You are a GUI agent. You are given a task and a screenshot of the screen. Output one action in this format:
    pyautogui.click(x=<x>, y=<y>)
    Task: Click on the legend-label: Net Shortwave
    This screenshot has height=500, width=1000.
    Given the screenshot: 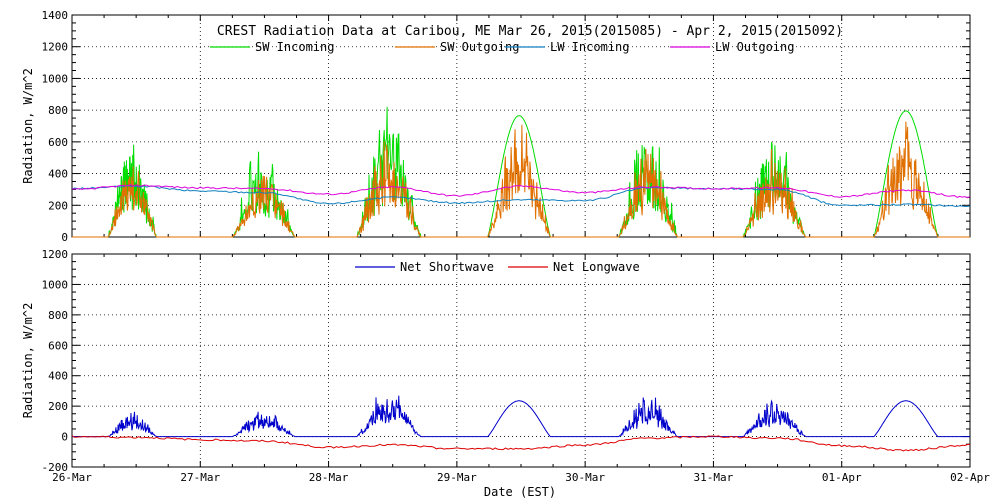 What is the action you would take?
    pyautogui.click(x=447, y=267)
    